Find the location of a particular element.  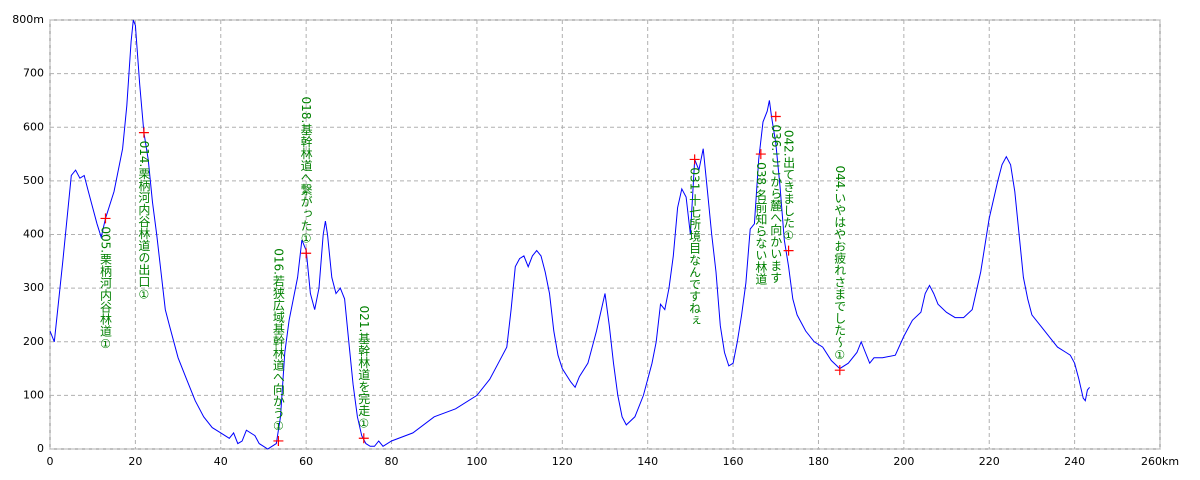

y-tick-label: 300 is located at coordinates (33, 287).